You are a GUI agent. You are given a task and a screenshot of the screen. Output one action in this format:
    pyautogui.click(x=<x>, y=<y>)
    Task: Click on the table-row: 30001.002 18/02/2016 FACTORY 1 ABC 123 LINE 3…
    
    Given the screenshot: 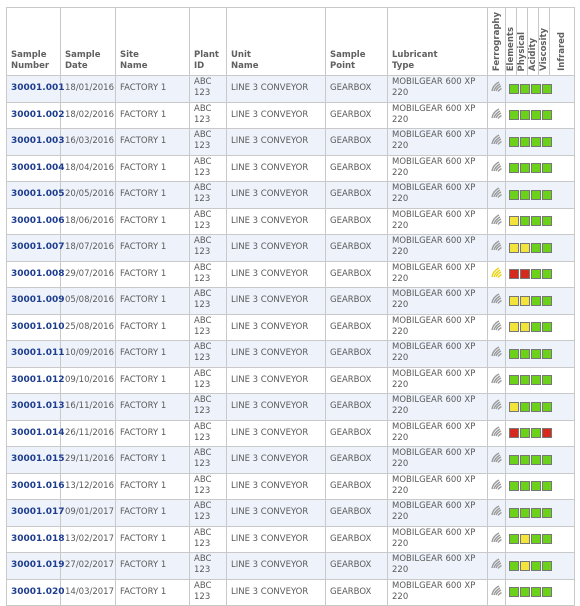 What is the action you would take?
    pyautogui.click(x=290, y=115)
    